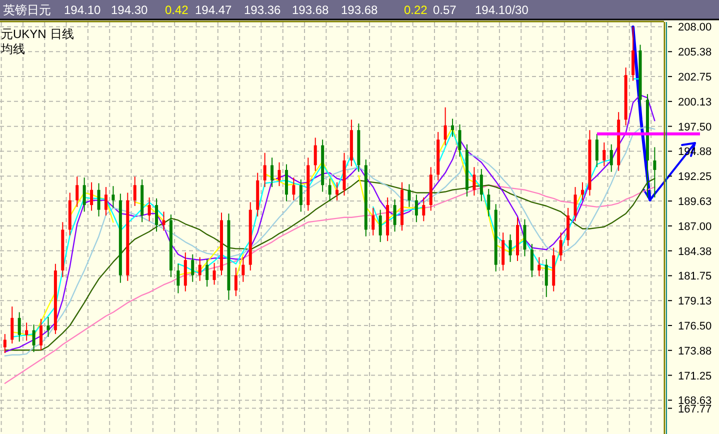 The width and height of the screenshot is (719, 434). Describe the element at coordinates (416, 10) in the screenshot. I see `text: 0.22` at that location.